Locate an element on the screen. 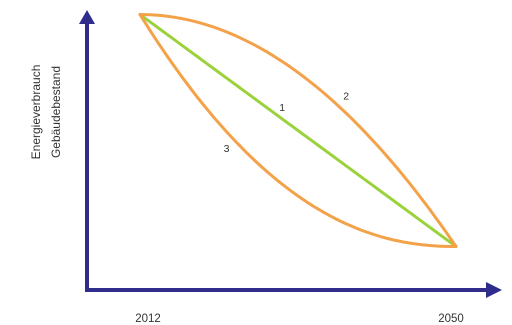  series-label-1: 1 is located at coordinates (282, 108).